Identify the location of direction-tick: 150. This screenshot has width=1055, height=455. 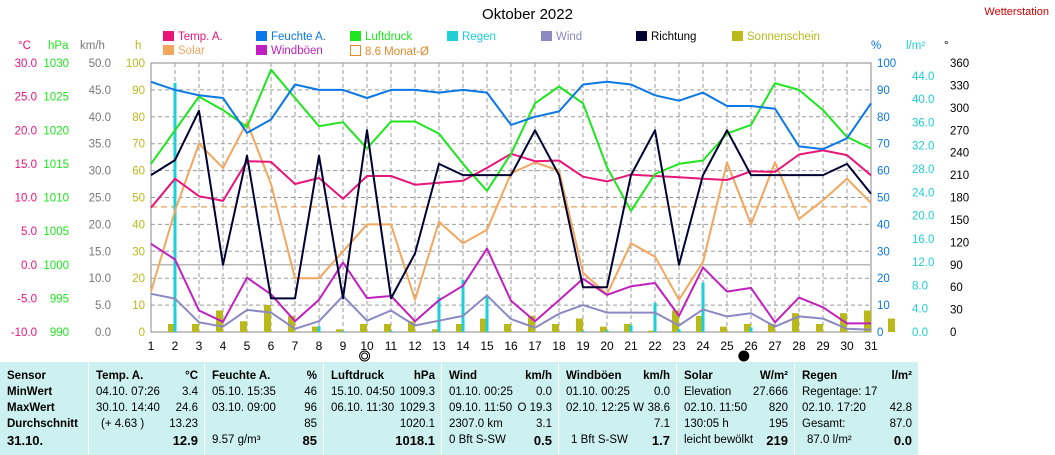
(959, 221).